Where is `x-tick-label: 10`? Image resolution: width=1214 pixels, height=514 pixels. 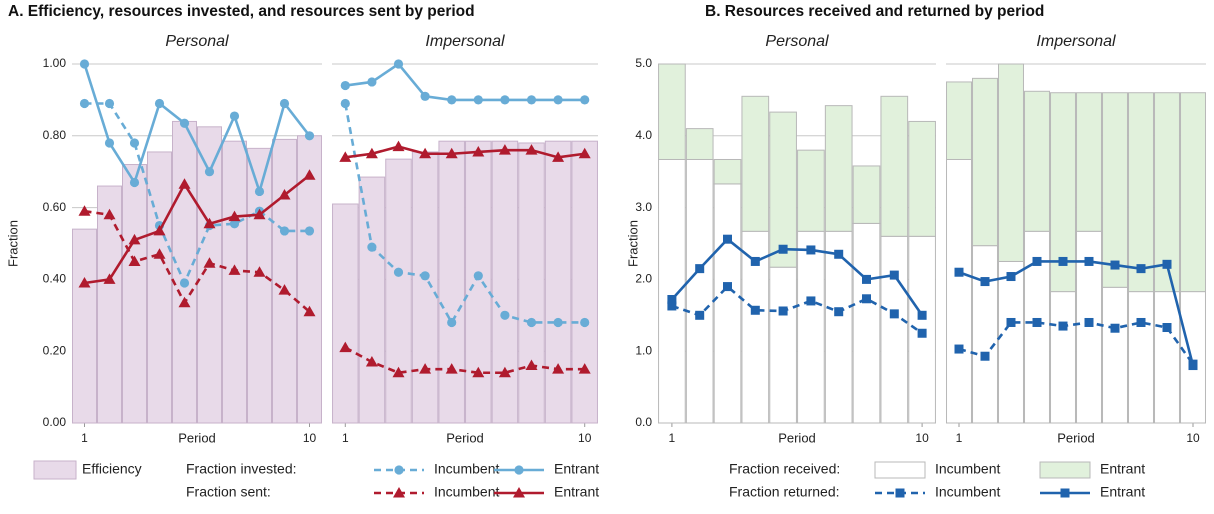 x-tick-label: 10 is located at coordinates (585, 438).